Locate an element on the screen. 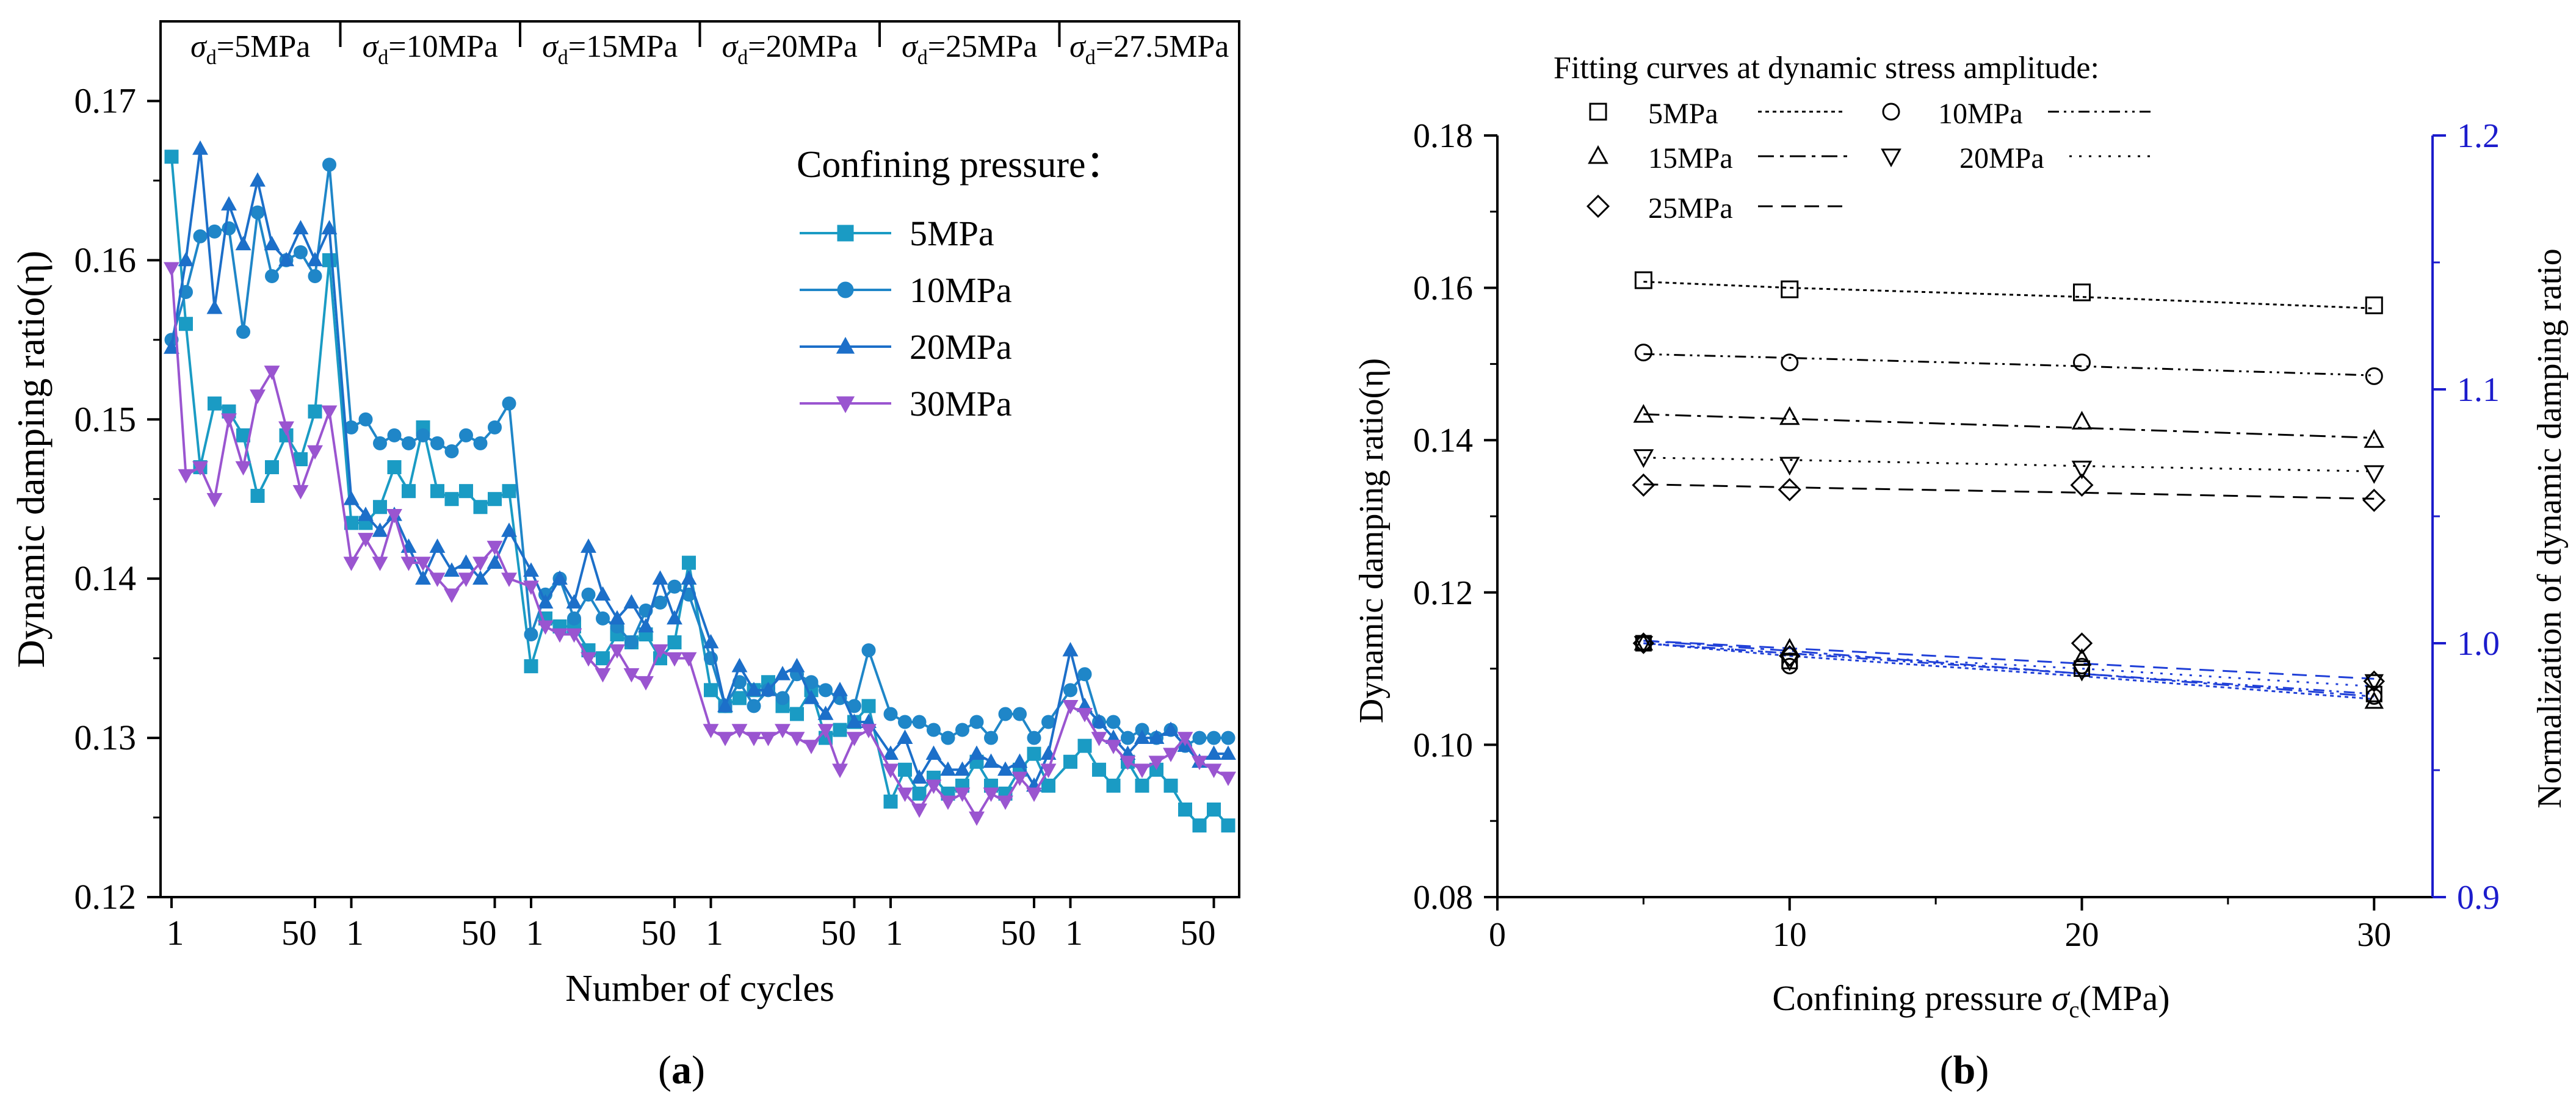 The height and width of the screenshot is (1104, 2576). norm-fit-line-25MPa is located at coordinates (2009, 660).